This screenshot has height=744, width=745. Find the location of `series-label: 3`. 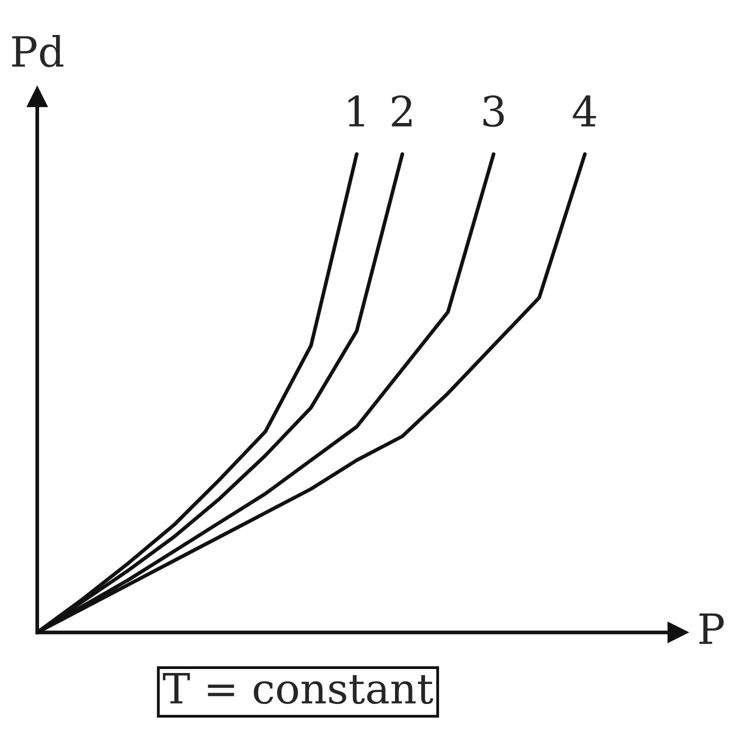

series-label: 3 is located at coordinates (494, 111).